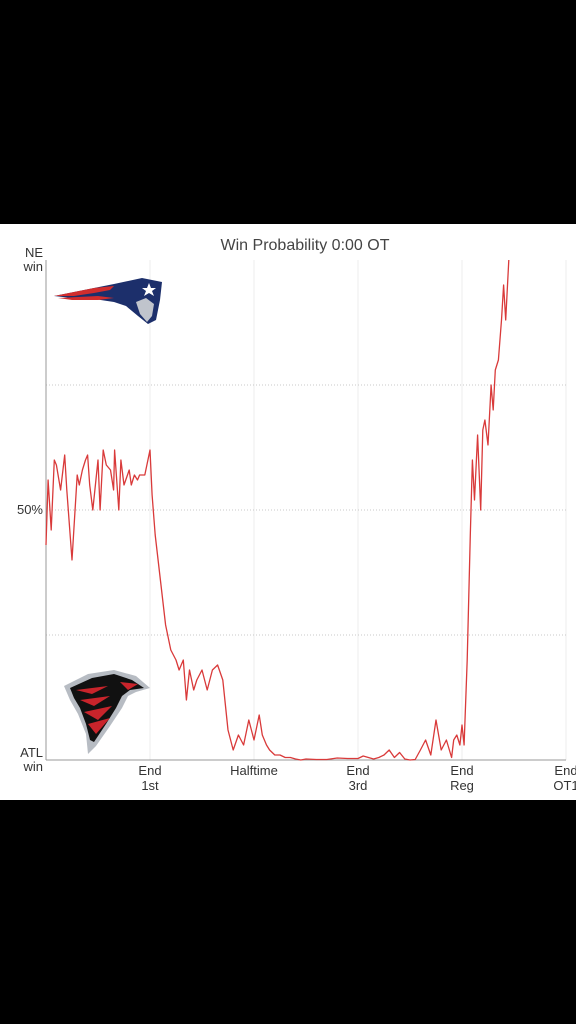  I want to click on x-tick-label-0-0: End, so click(149, 770).